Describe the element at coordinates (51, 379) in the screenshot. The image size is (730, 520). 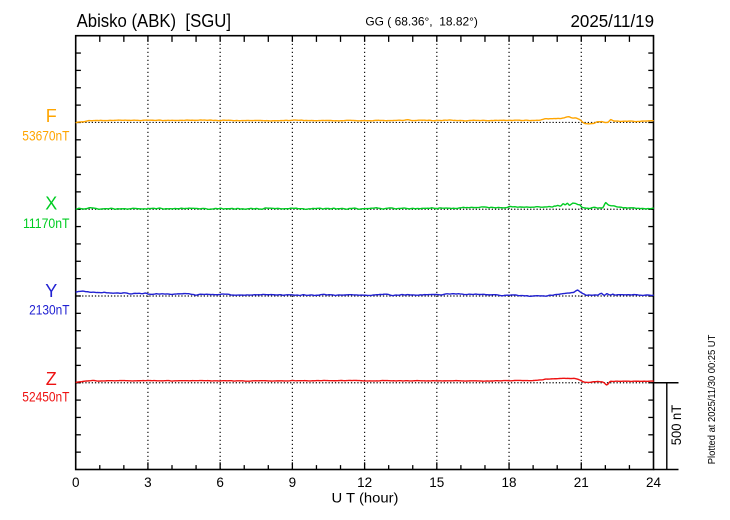
I see `svg-text: Z` at that location.